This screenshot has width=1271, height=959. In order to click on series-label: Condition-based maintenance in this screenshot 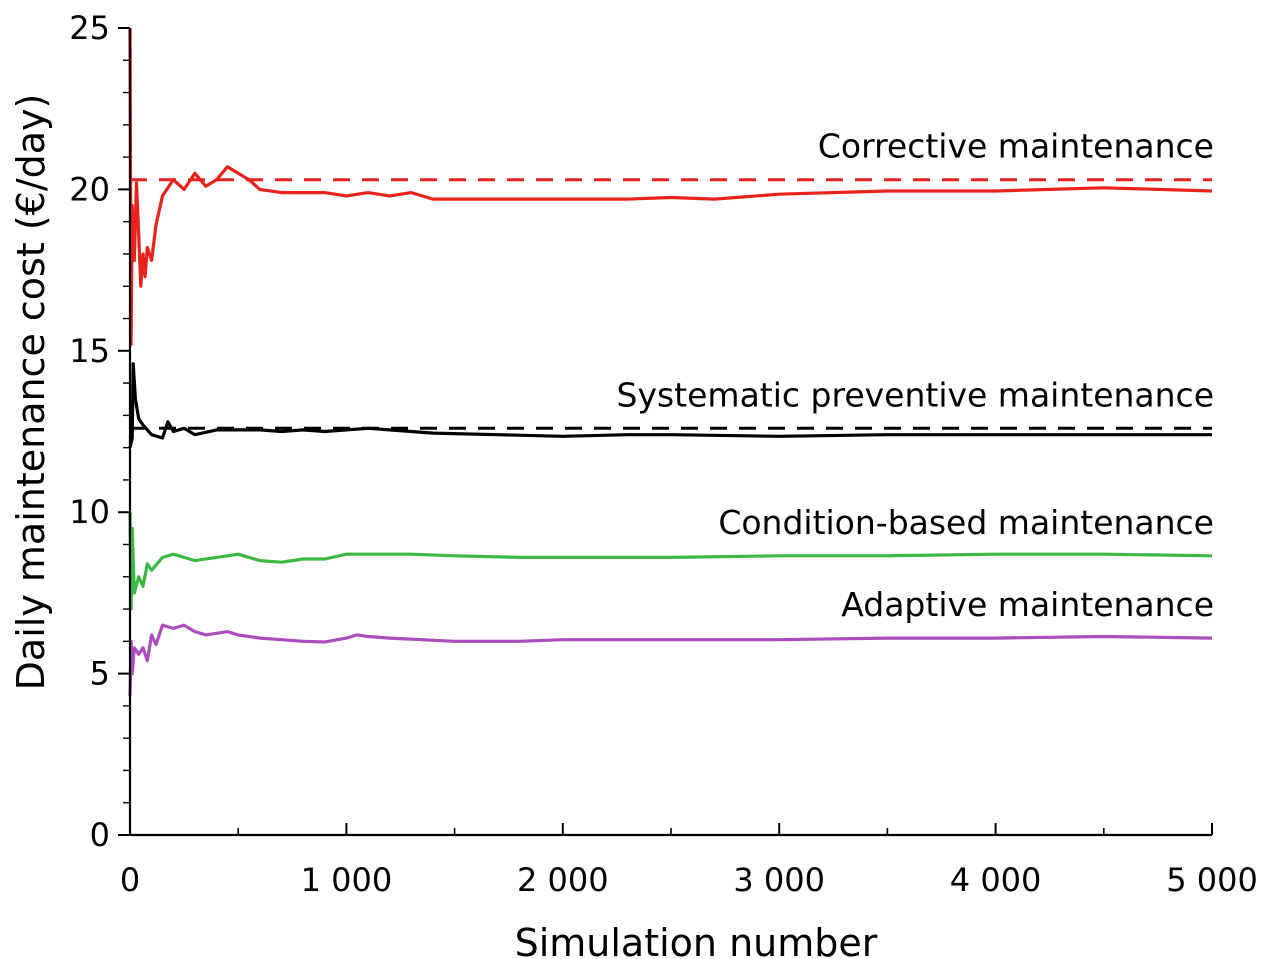, I will do `click(966, 522)`.